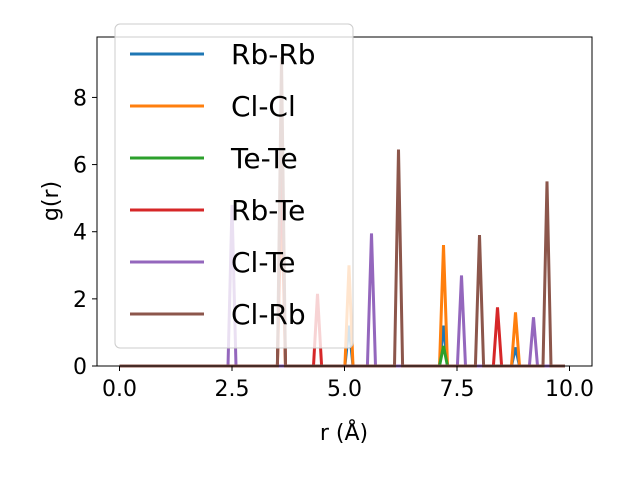 The width and height of the screenshot is (640, 480). Describe the element at coordinates (80, 367) in the screenshot. I see `y-tick-label: 0` at that location.